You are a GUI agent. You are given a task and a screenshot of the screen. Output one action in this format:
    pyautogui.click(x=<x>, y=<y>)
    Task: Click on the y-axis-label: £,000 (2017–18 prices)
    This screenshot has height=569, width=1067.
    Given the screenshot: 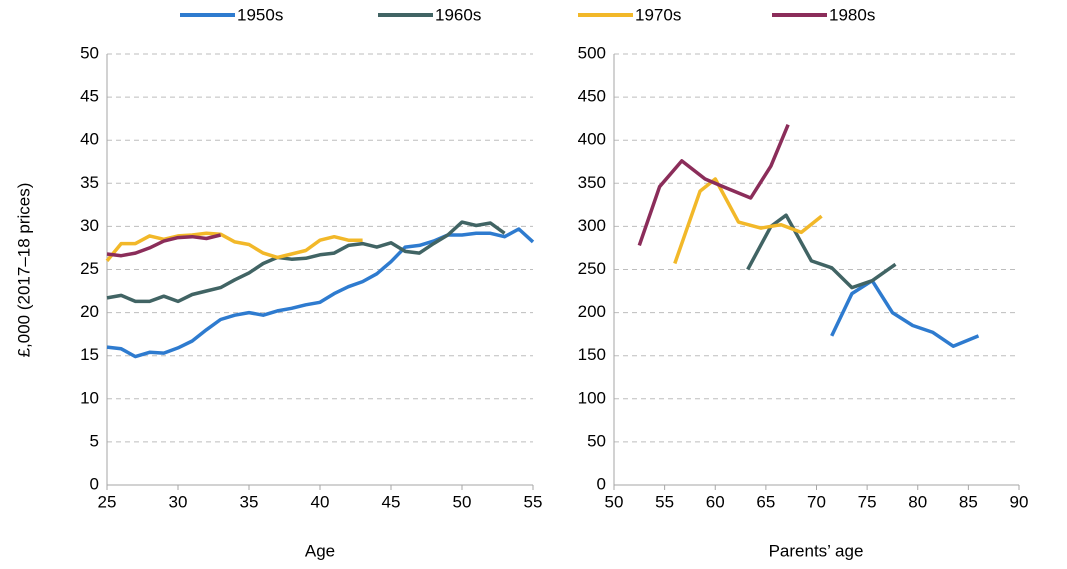 What is the action you would take?
    pyautogui.click(x=23, y=270)
    